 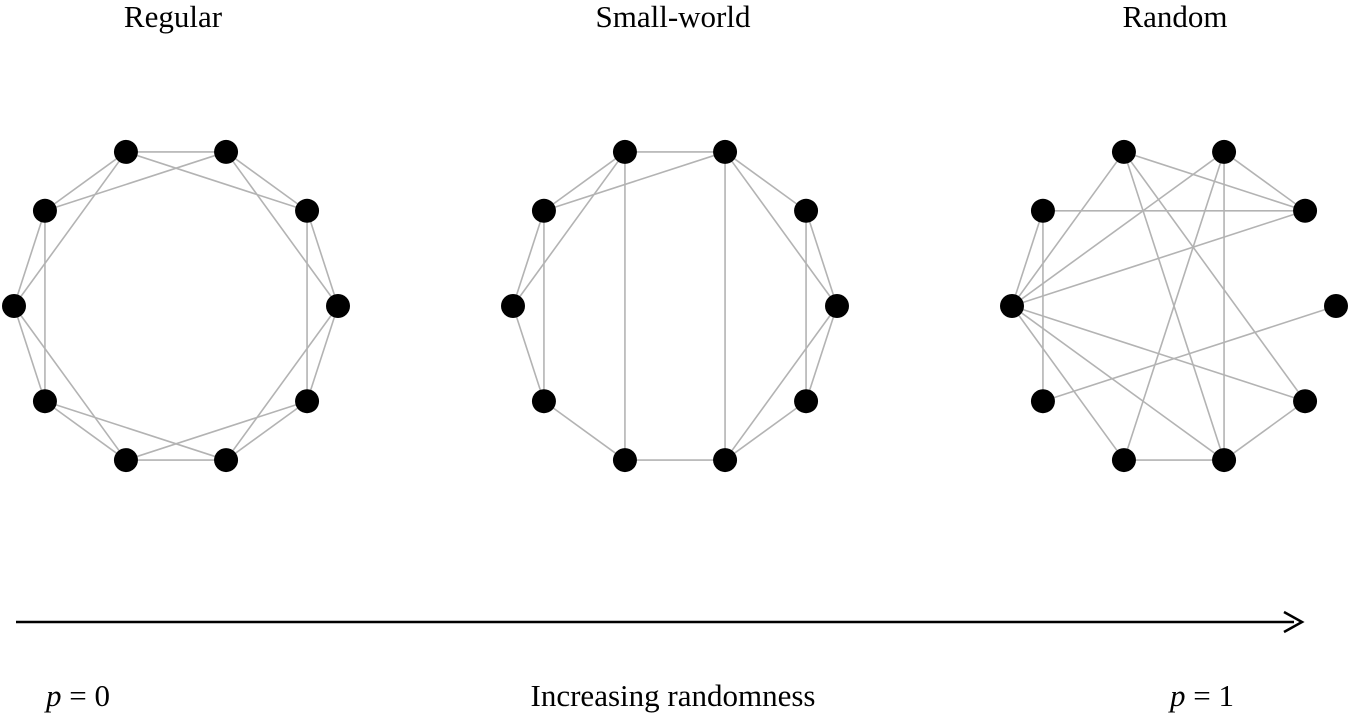 What do you see at coordinates (1240, 696) in the screenshot?
I see `label-p-one: p = 1` at bounding box center [1240, 696].